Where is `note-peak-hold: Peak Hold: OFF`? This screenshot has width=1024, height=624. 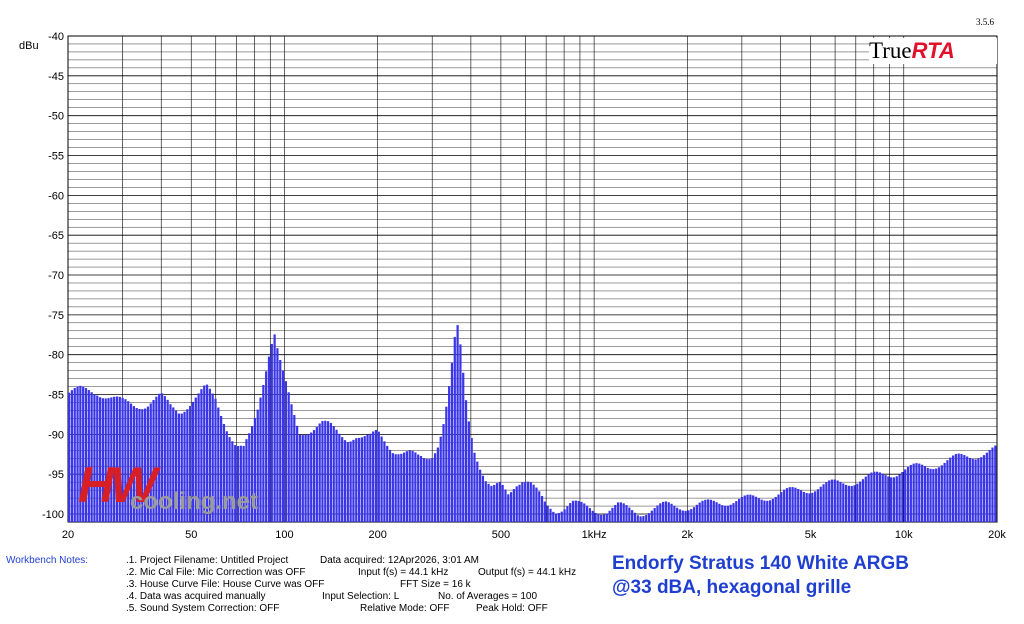
note-peak-hold: Peak Hold: OFF is located at coordinates (512, 608).